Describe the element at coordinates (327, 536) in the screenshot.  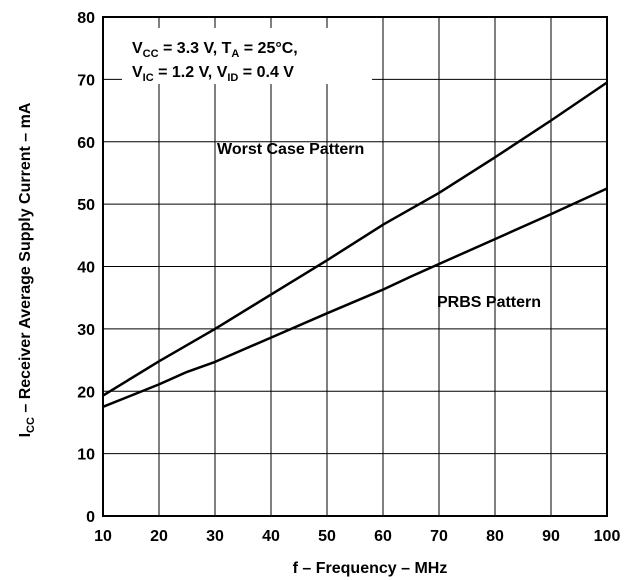
I see `x-tick-label: 50` at that location.